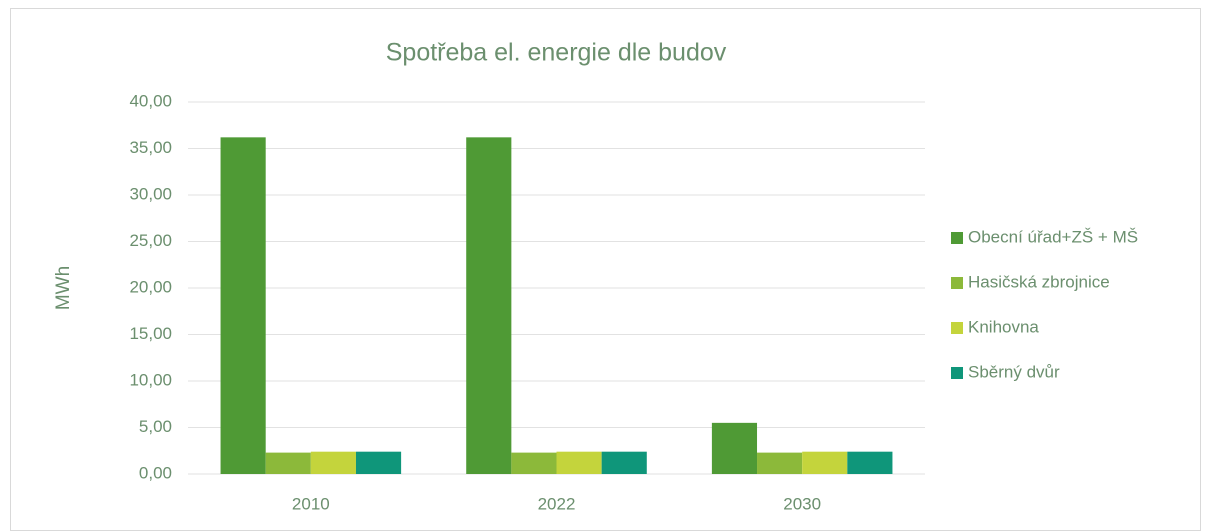 Image resolution: width=1205 pixels, height=531 pixels. Describe the element at coordinates (1039, 281) in the screenshot. I see `legend-label: Hasičská zbrojnice` at that location.